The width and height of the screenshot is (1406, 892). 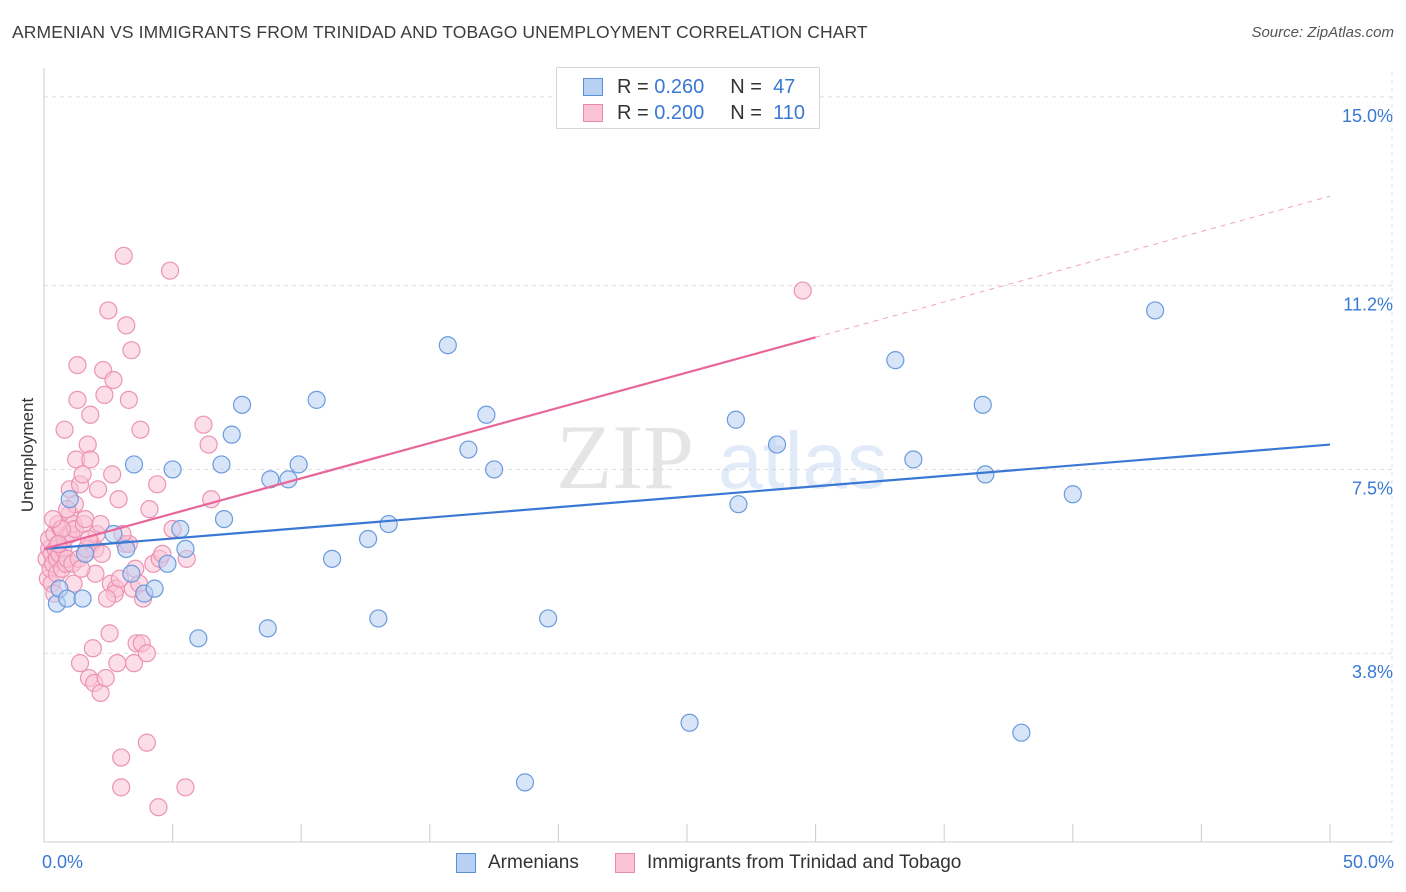 I want to click on legend-r-value: 0.200, so click(x=679, y=112).